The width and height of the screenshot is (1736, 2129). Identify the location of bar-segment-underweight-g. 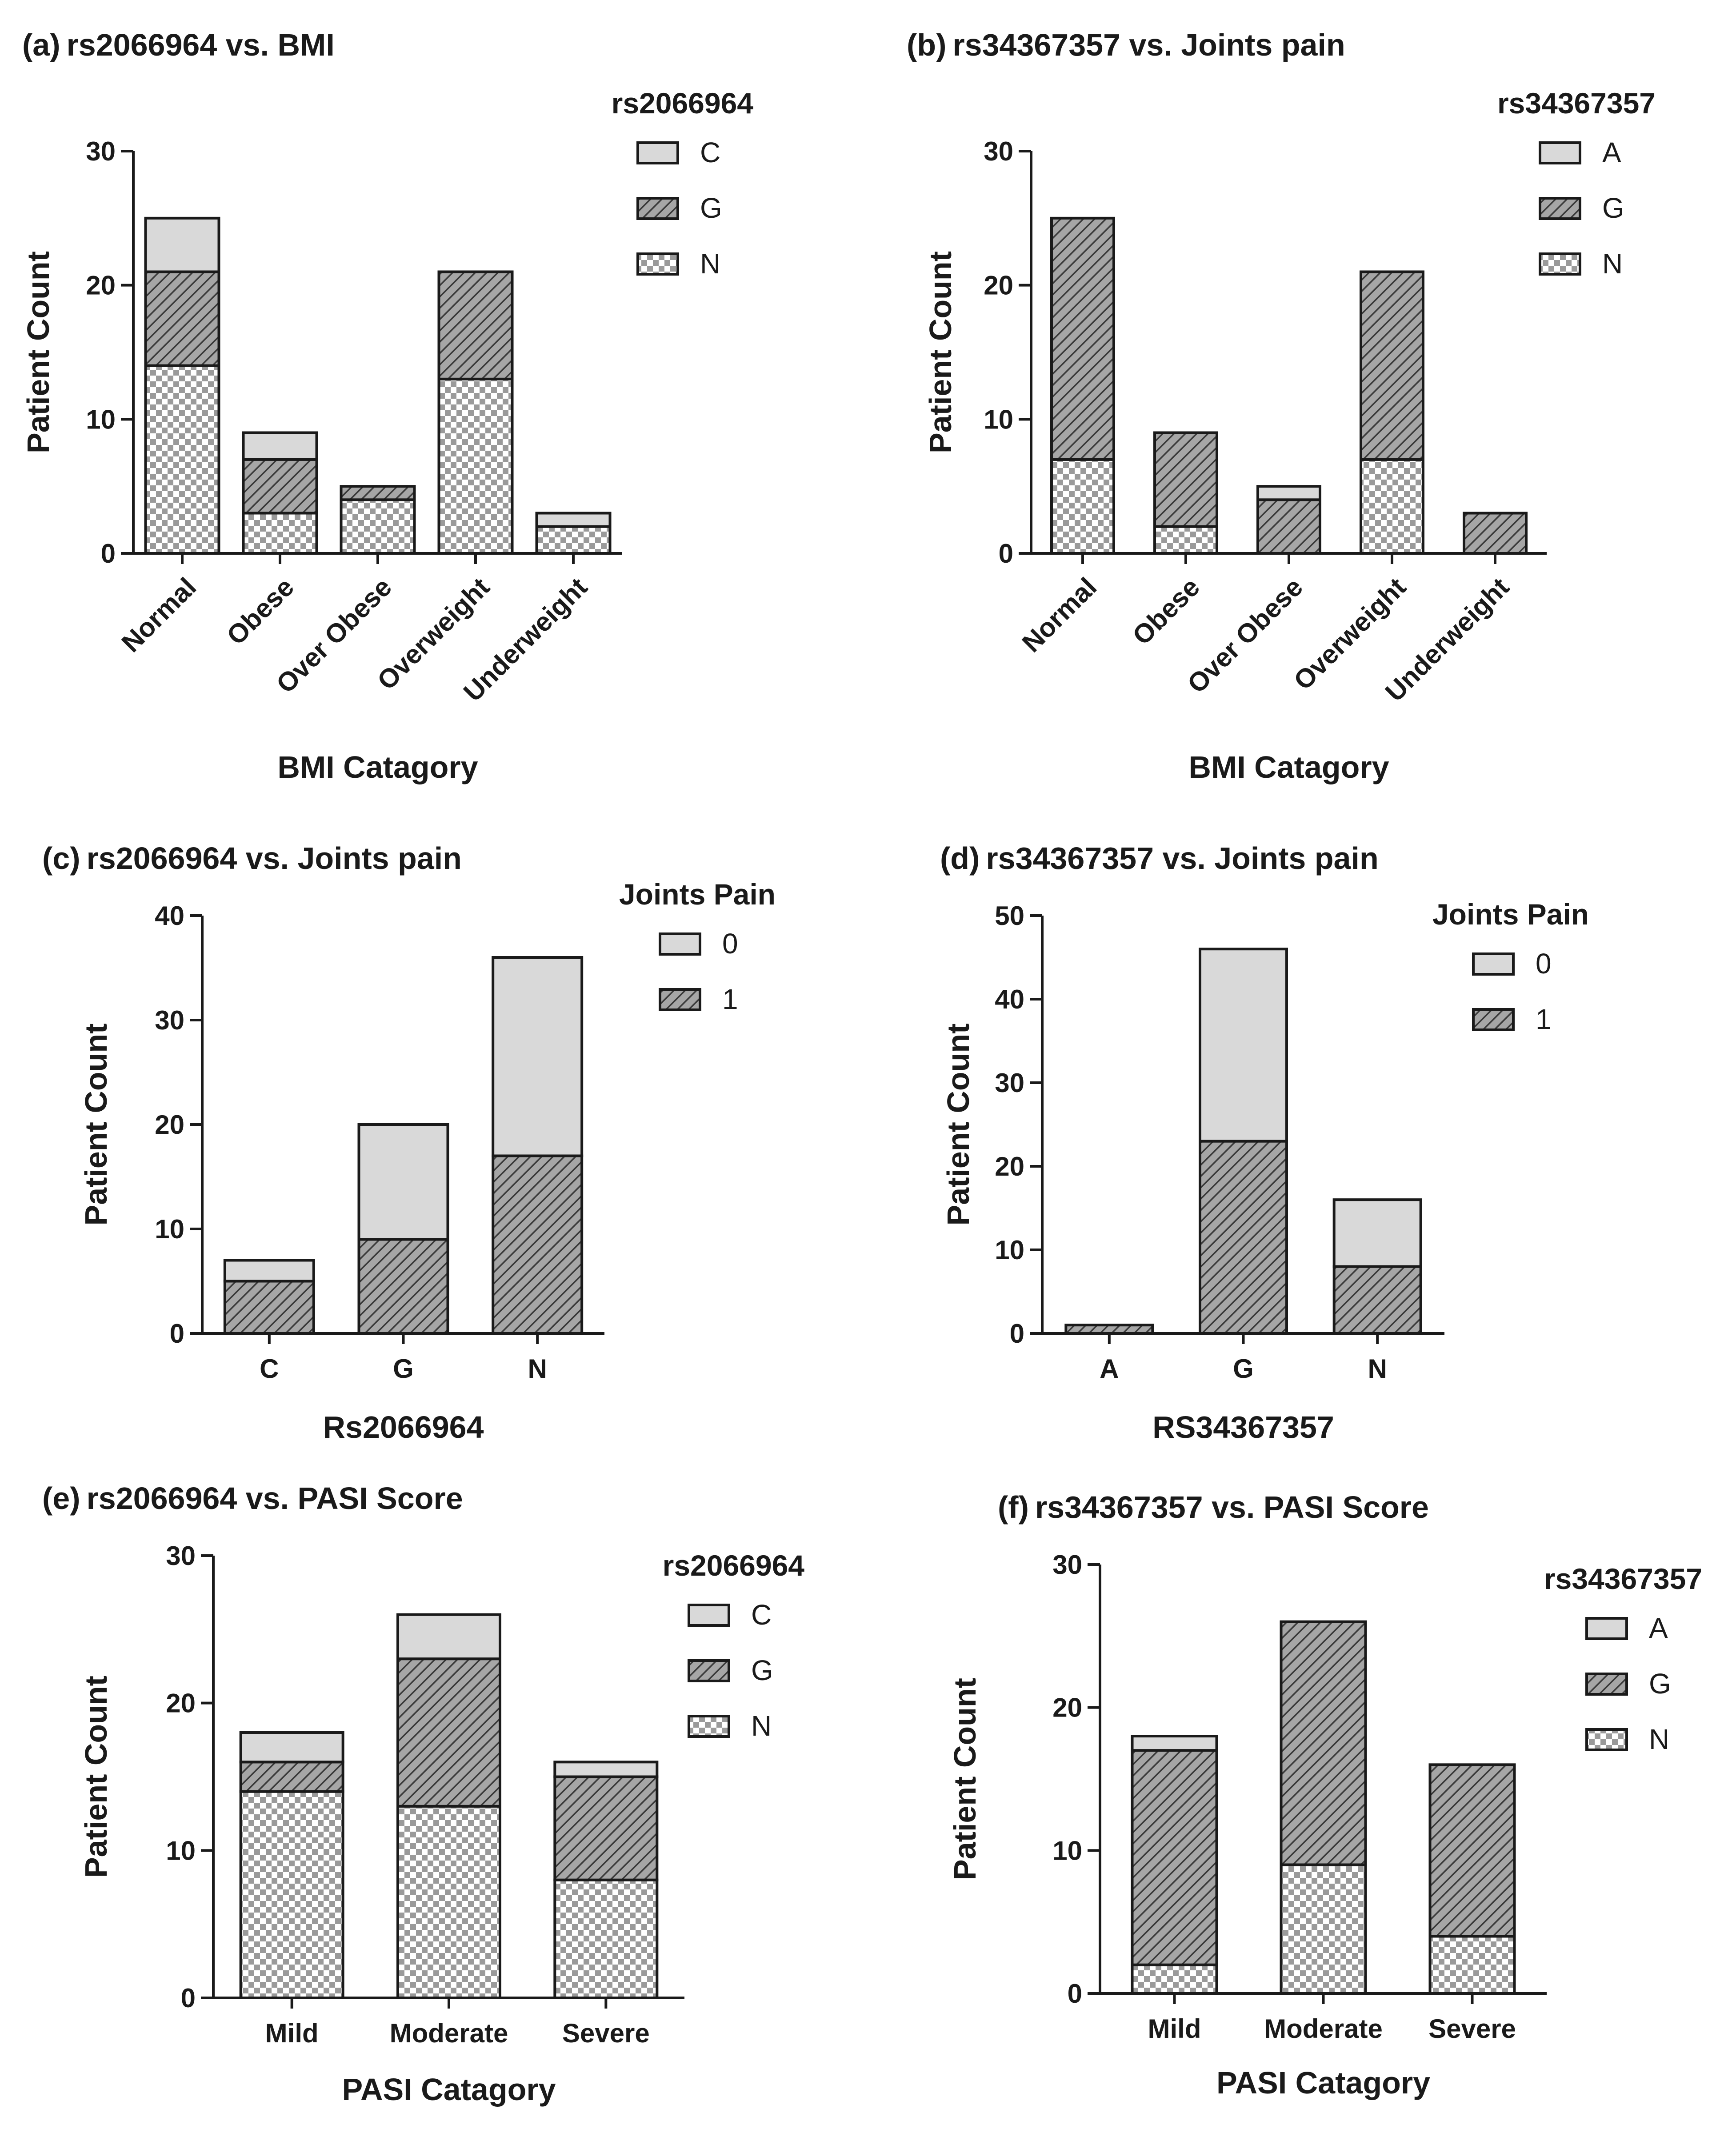
(1495, 533).